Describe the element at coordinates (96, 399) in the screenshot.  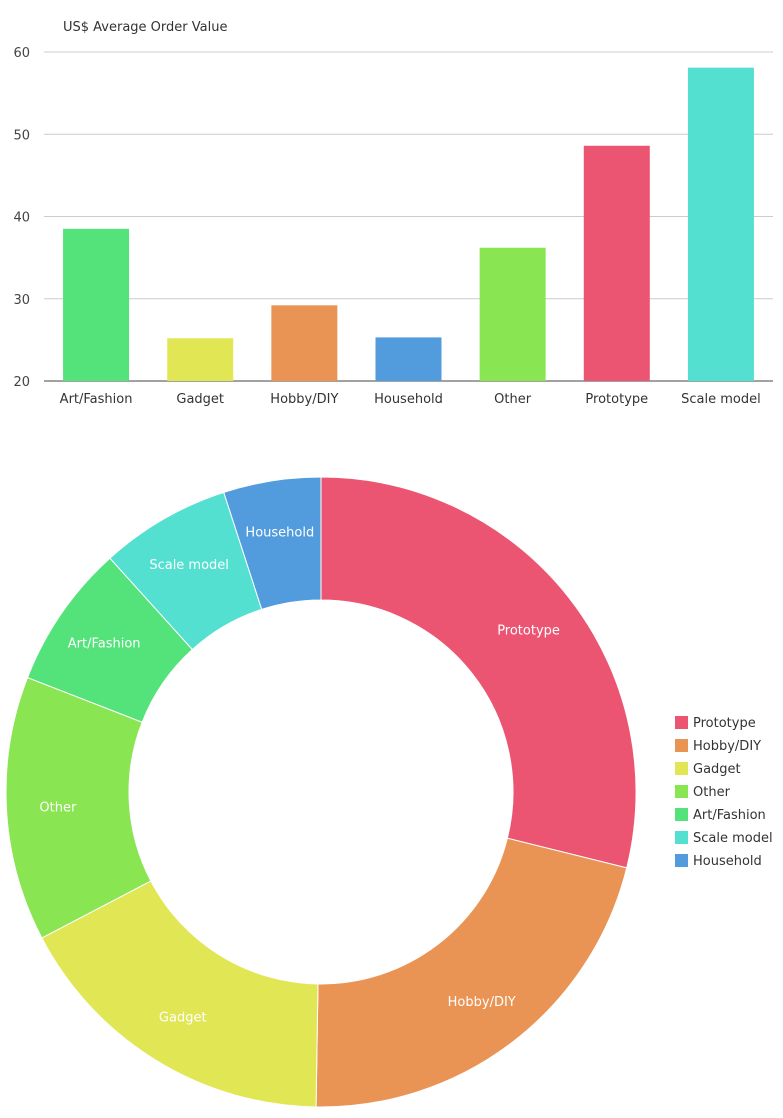
I see `x-tick-label: Art/Fashion` at that location.